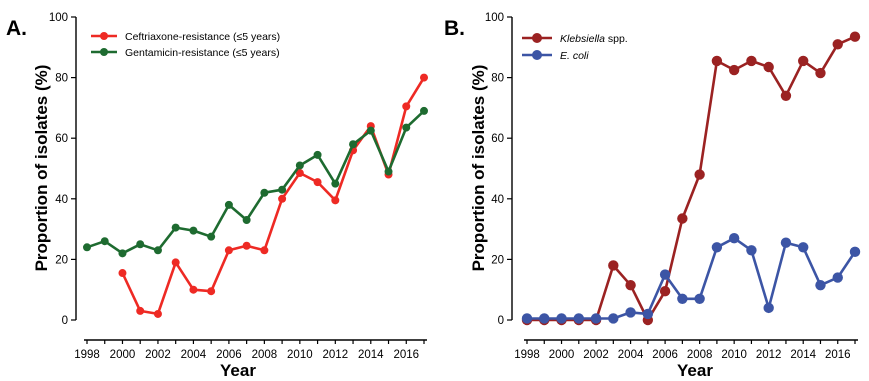  What do you see at coordinates (61, 139) in the screenshot?
I see `panel-a-y-tick-label: 60` at bounding box center [61, 139].